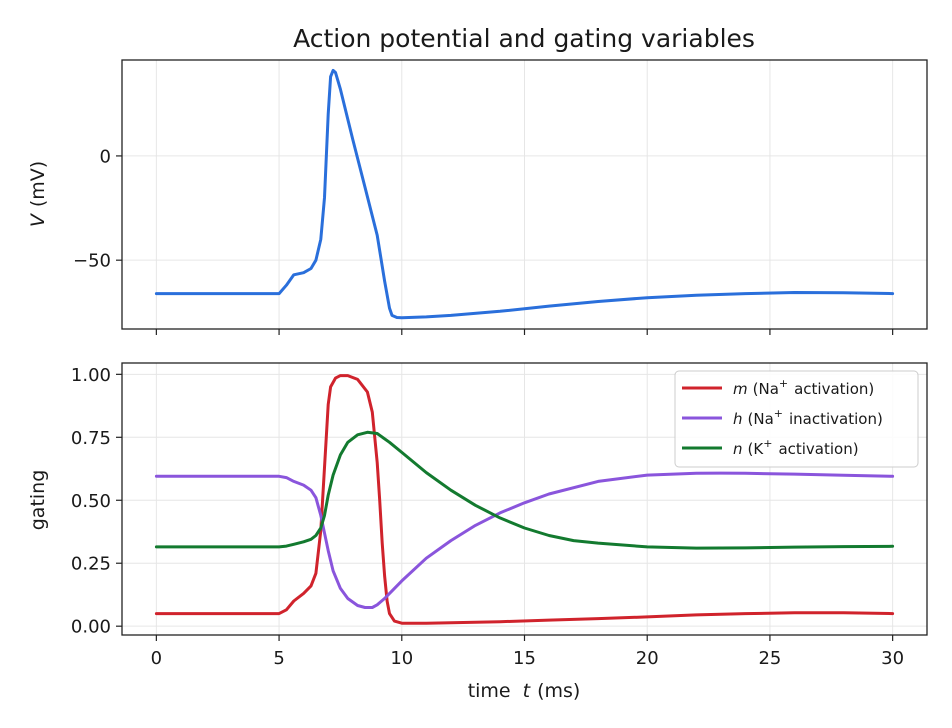 The image size is (952, 728). I want to click on chart-title: Action potential and gating variables, so click(524, 38).